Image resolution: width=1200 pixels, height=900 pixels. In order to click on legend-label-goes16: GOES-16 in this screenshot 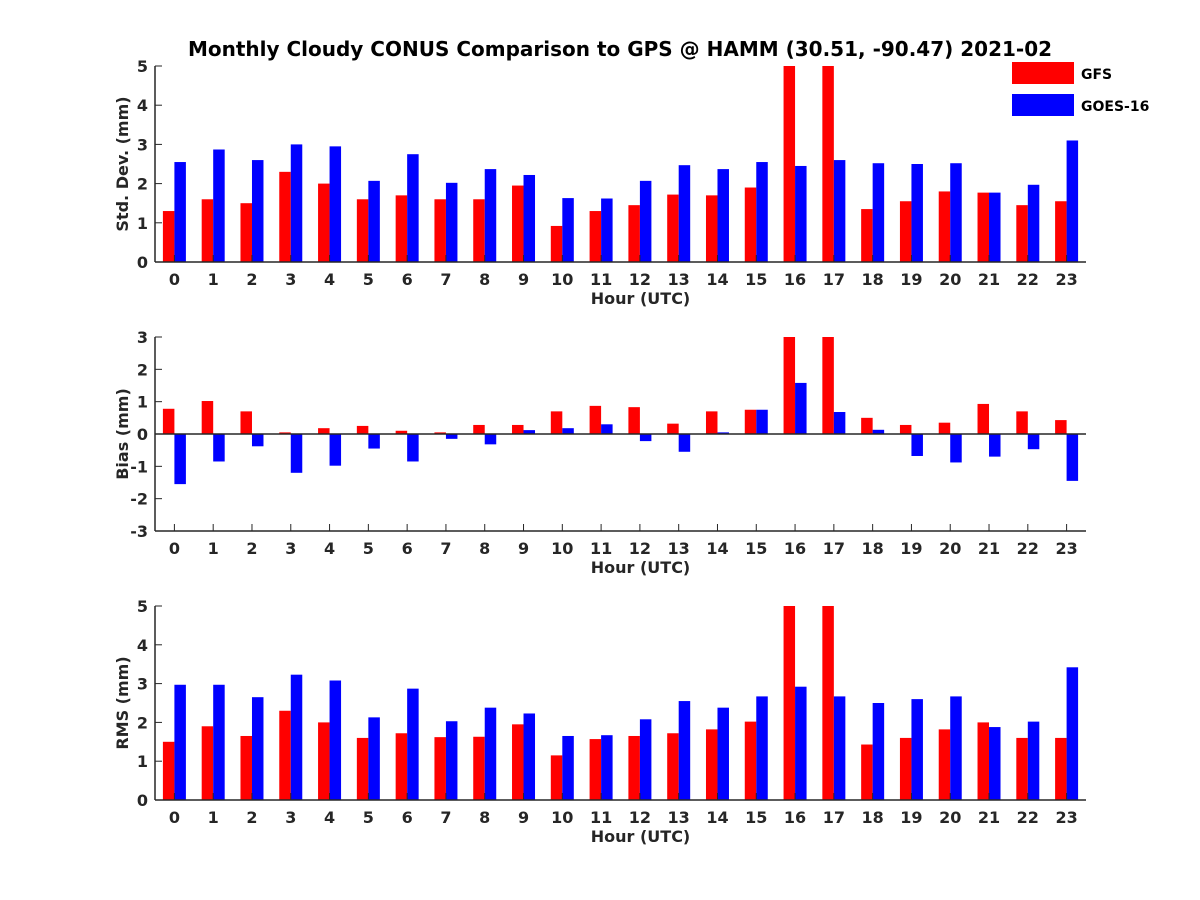, I will do `click(1115, 107)`.